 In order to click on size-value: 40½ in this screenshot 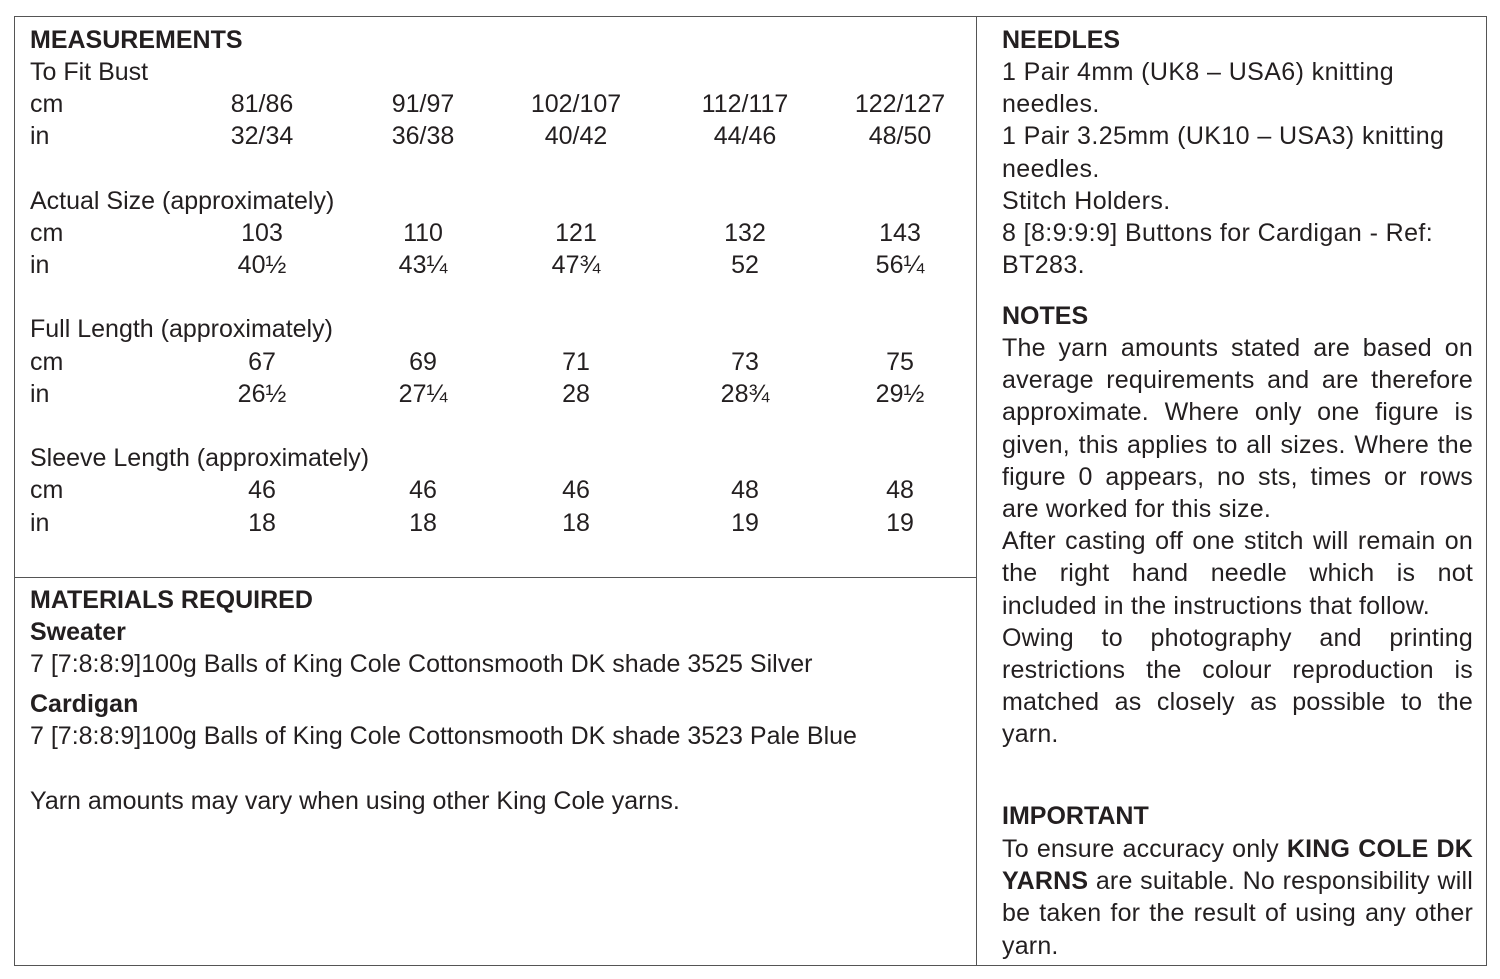, I will do `click(262, 265)`.